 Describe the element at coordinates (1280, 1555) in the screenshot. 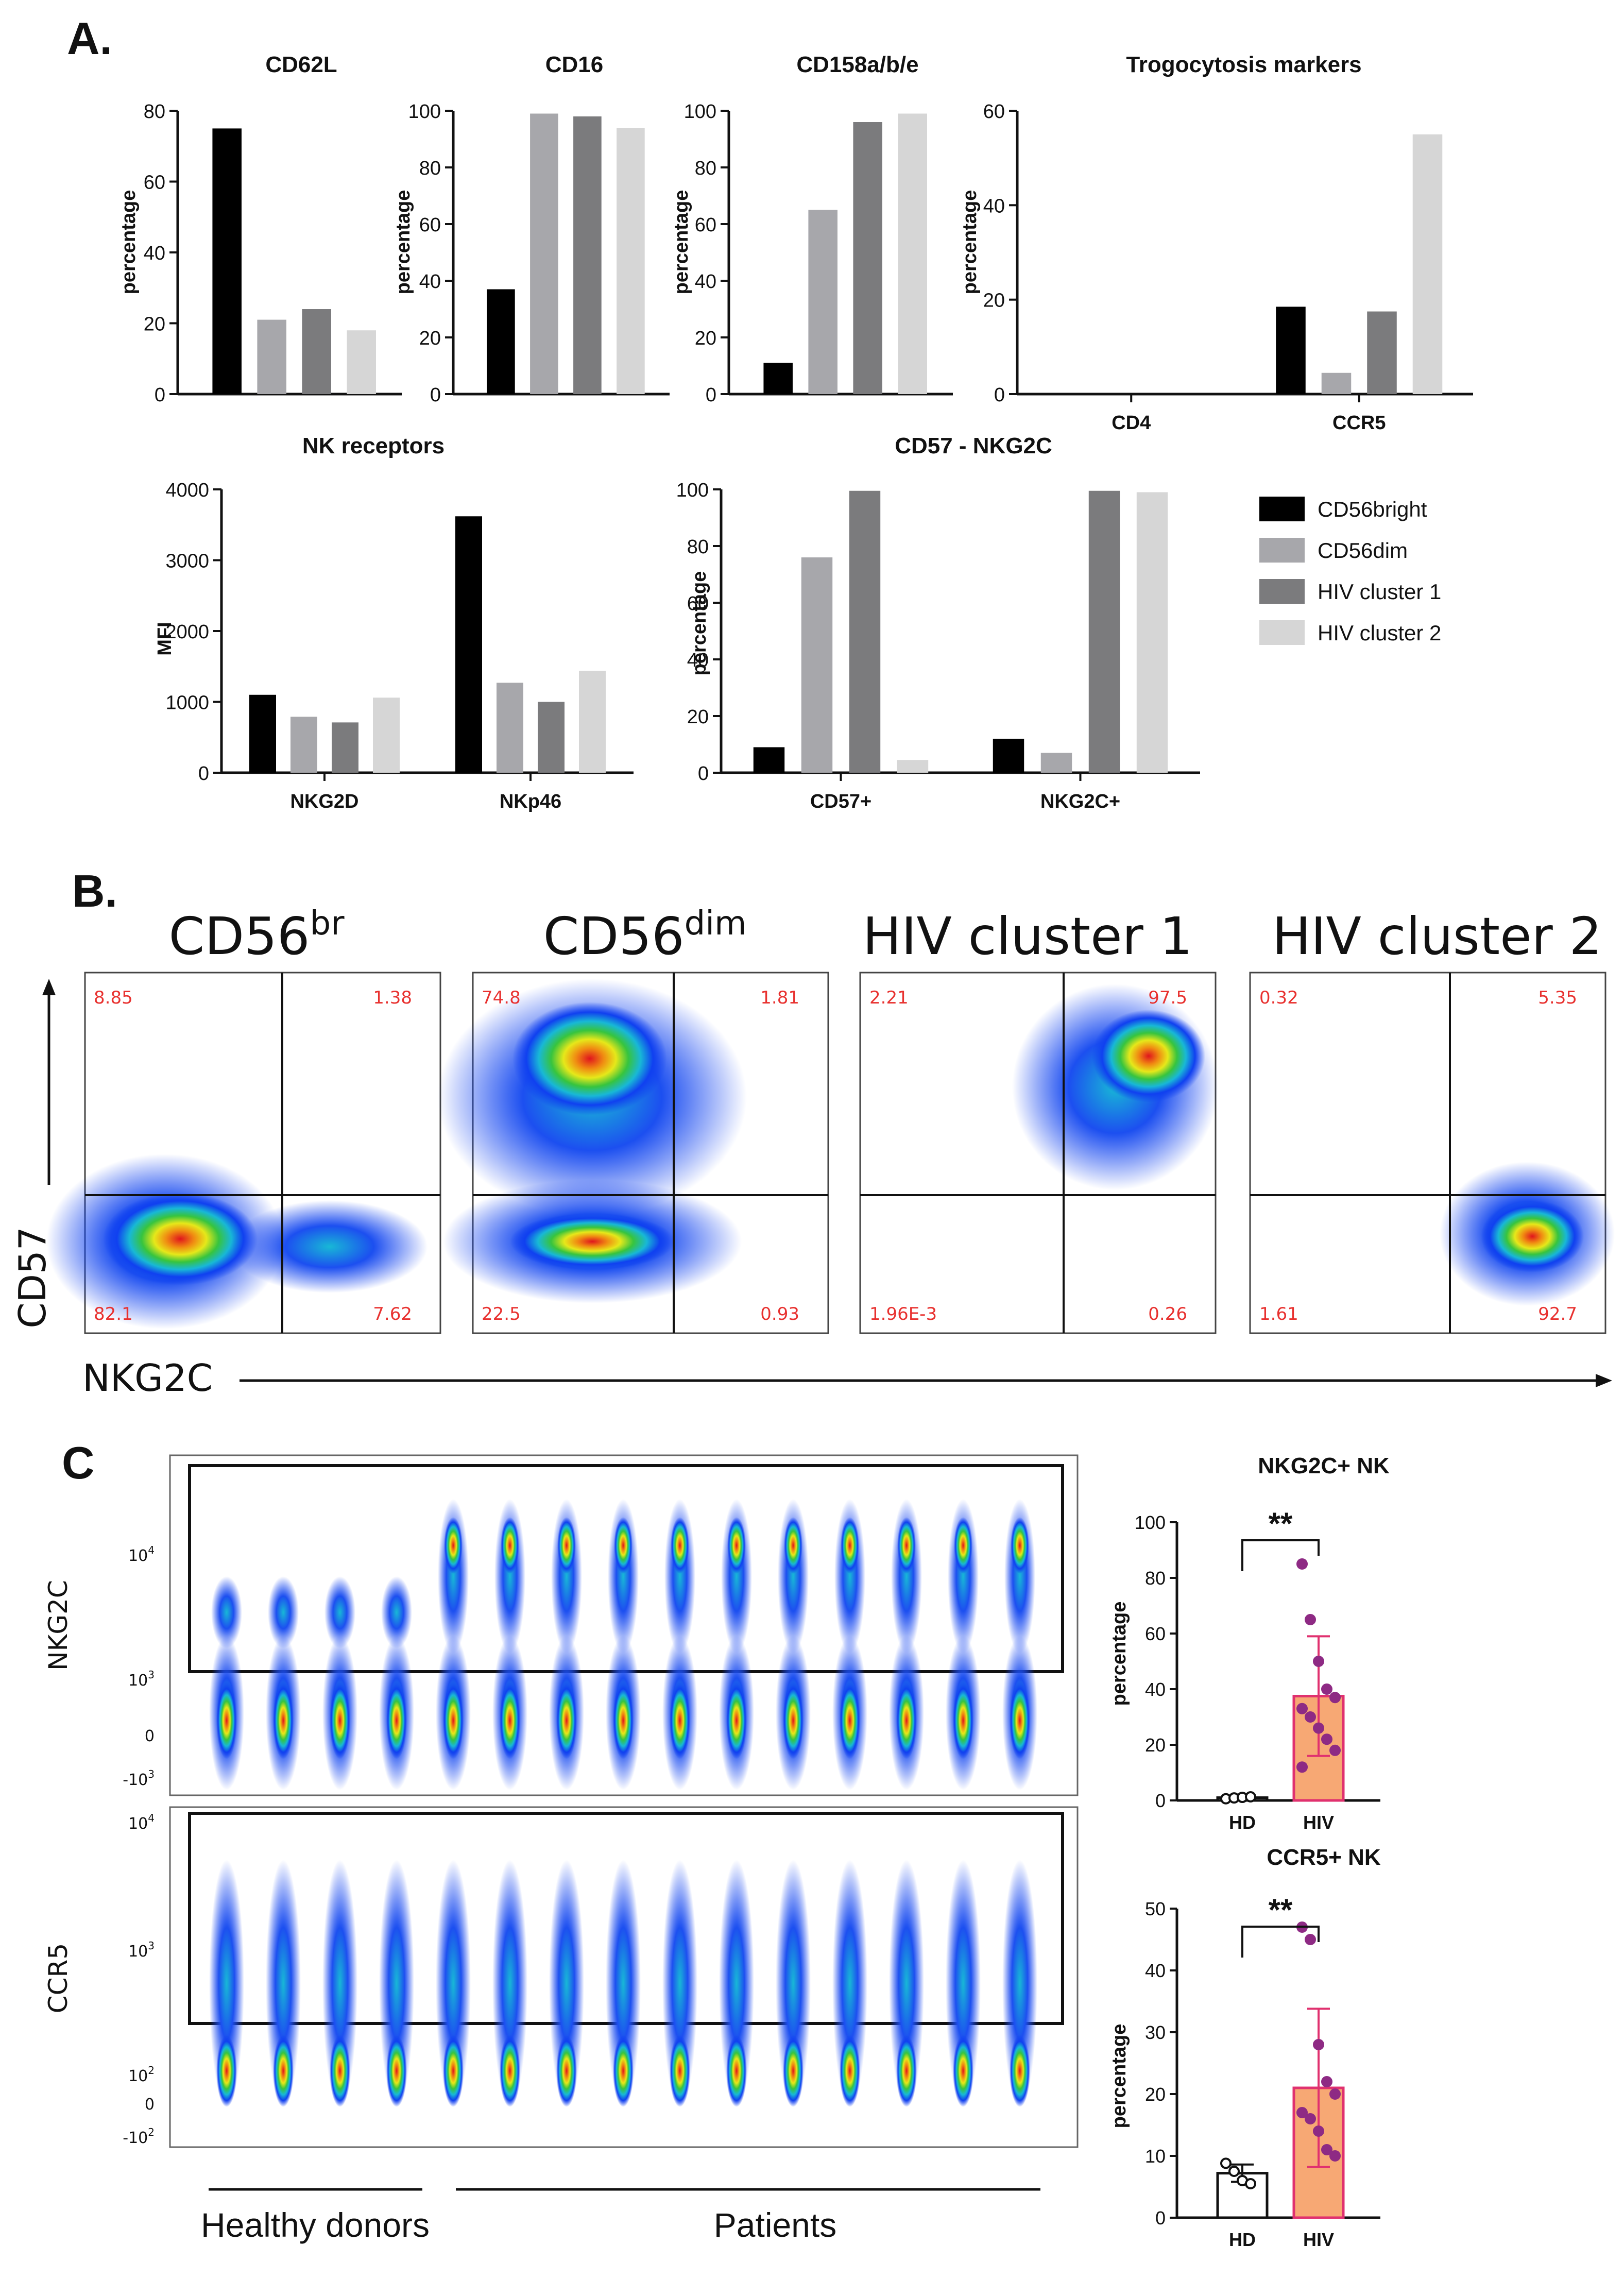

I see `significance-bracket` at that location.